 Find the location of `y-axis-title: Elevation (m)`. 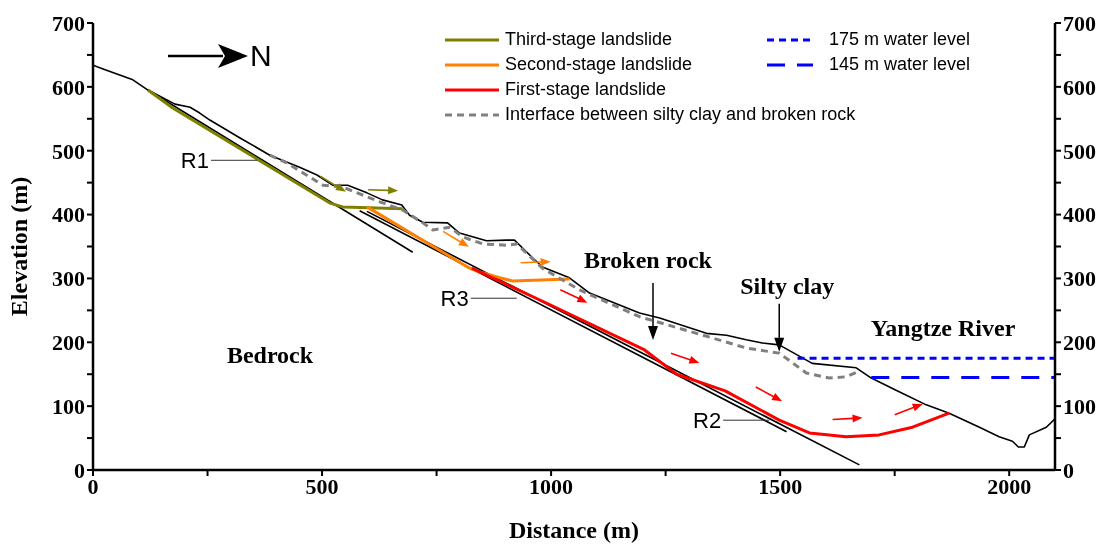

y-axis-title: Elevation (m) is located at coordinates (19, 246).